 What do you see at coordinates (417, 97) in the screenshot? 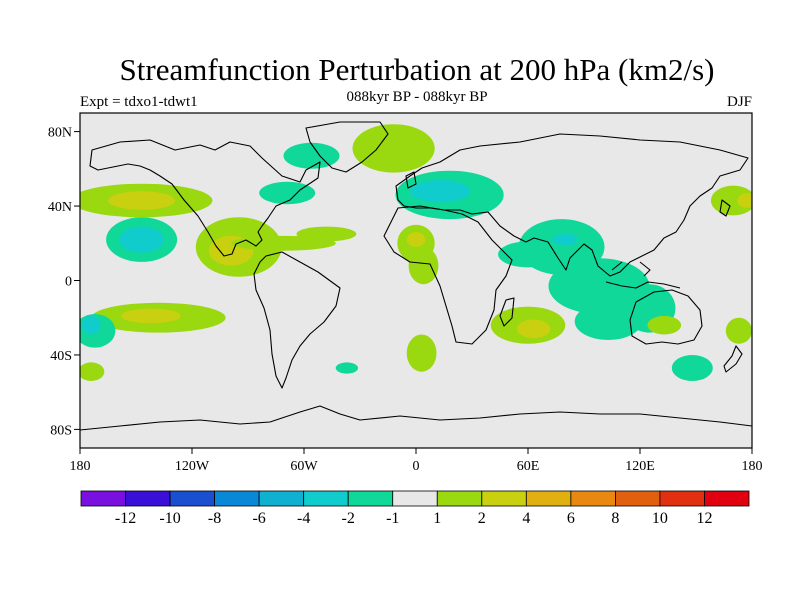
I see `chart-subtitle: 088kyr BP - 088kyr BP` at bounding box center [417, 97].